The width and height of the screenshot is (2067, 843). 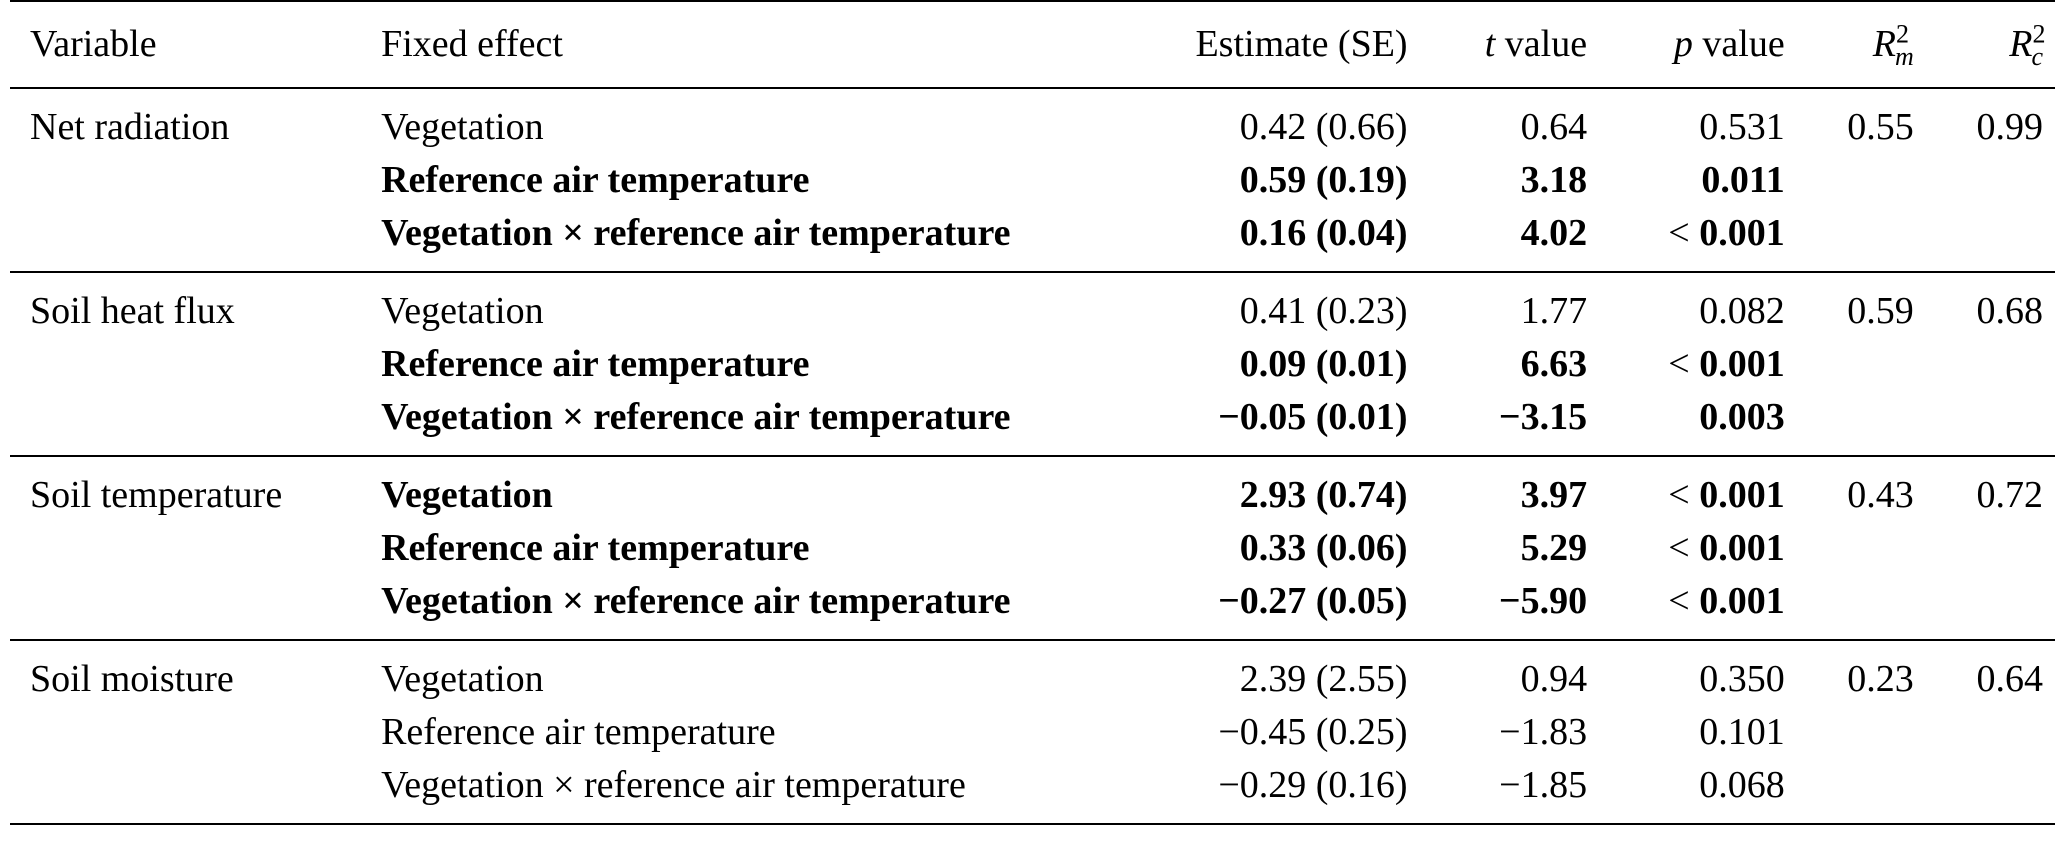 What do you see at coordinates (1313, 417) in the screenshot?
I see `estimate-cell: −0.05 (0.01)` at bounding box center [1313, 417].